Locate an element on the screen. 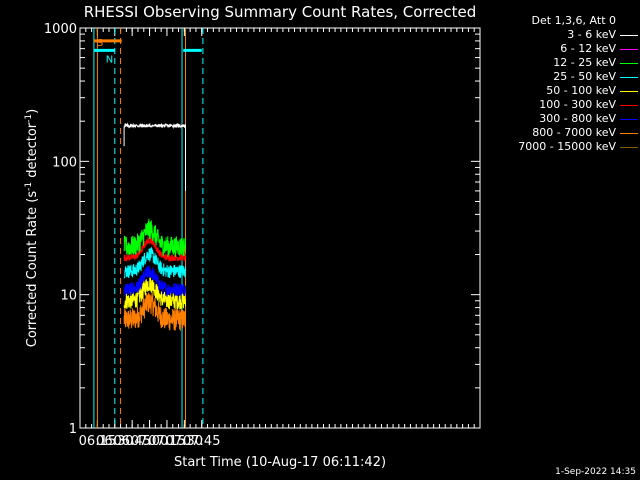 The height and width of the screenshot is (480, 640). x-axis-label: Start Time (10-Aug-17 06:11:42) is located at coordinates (280, 462).